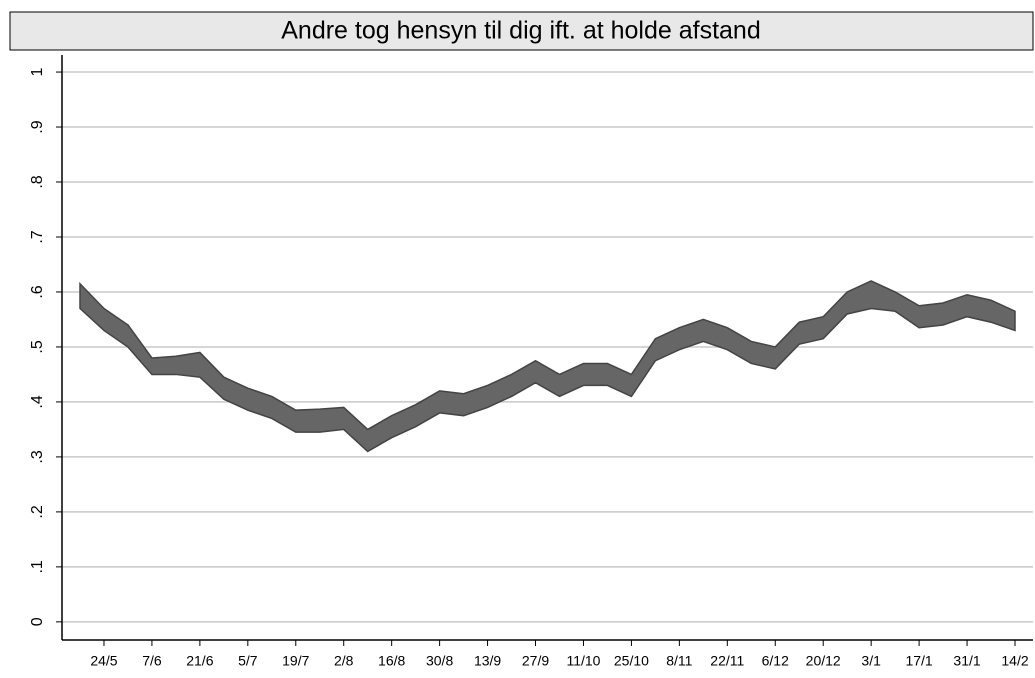 The height and width of the screenshot is (678, 1035). What do you see at coordinates (344, 661) in the screenshot?
I see `x-tick-label: 2/8` at bounding box center [344, 661].